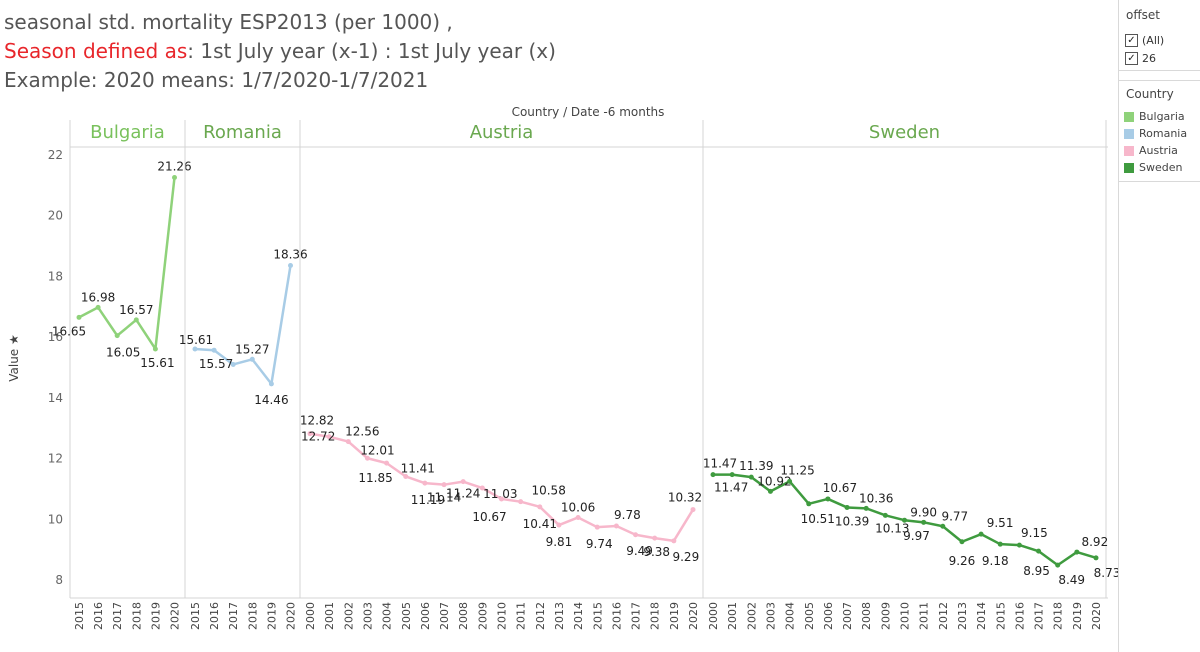 The height and width of the screenshot is (652, 1200). Describe the element at coordinates (578, 507) in the screenshot. I see `data-label: 10.06` at that location.